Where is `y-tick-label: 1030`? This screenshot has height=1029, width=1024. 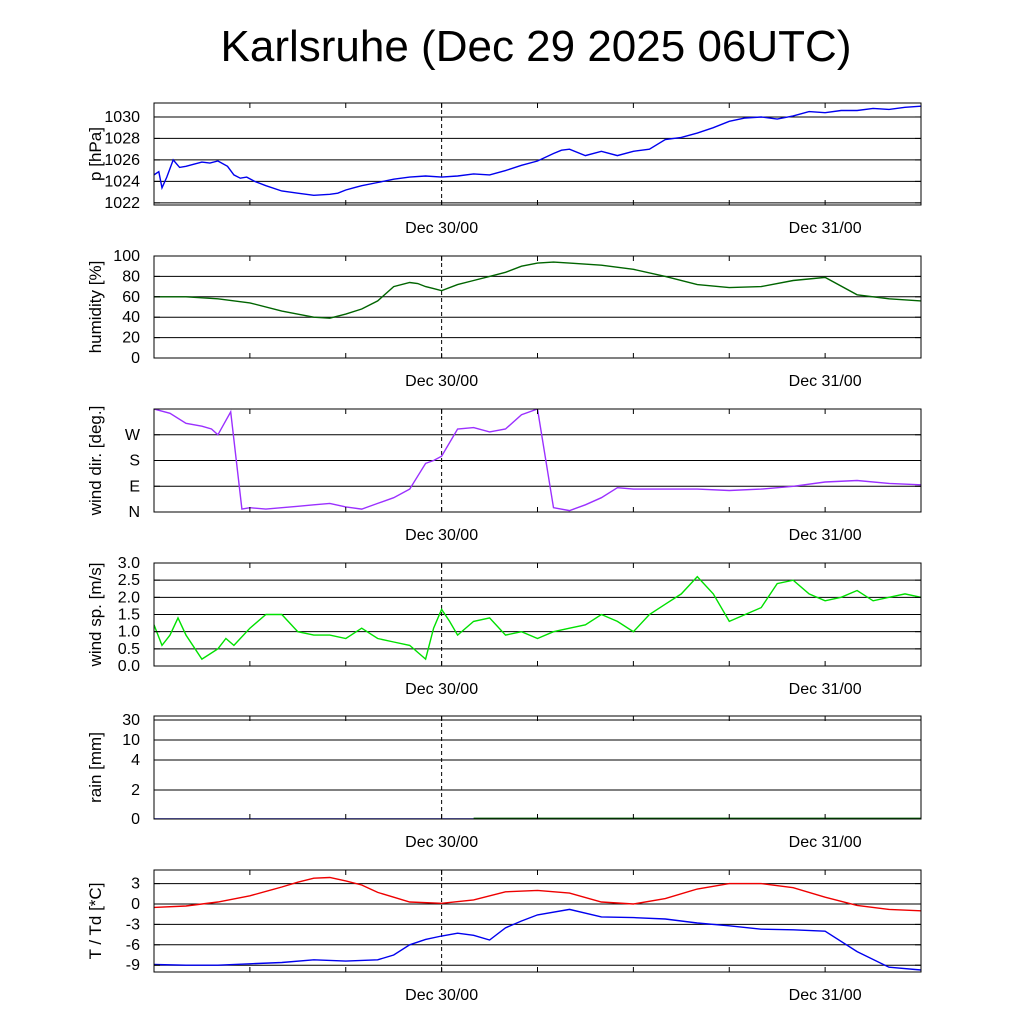
y-tick-label: 1030 is located at coordinates (122, 117).